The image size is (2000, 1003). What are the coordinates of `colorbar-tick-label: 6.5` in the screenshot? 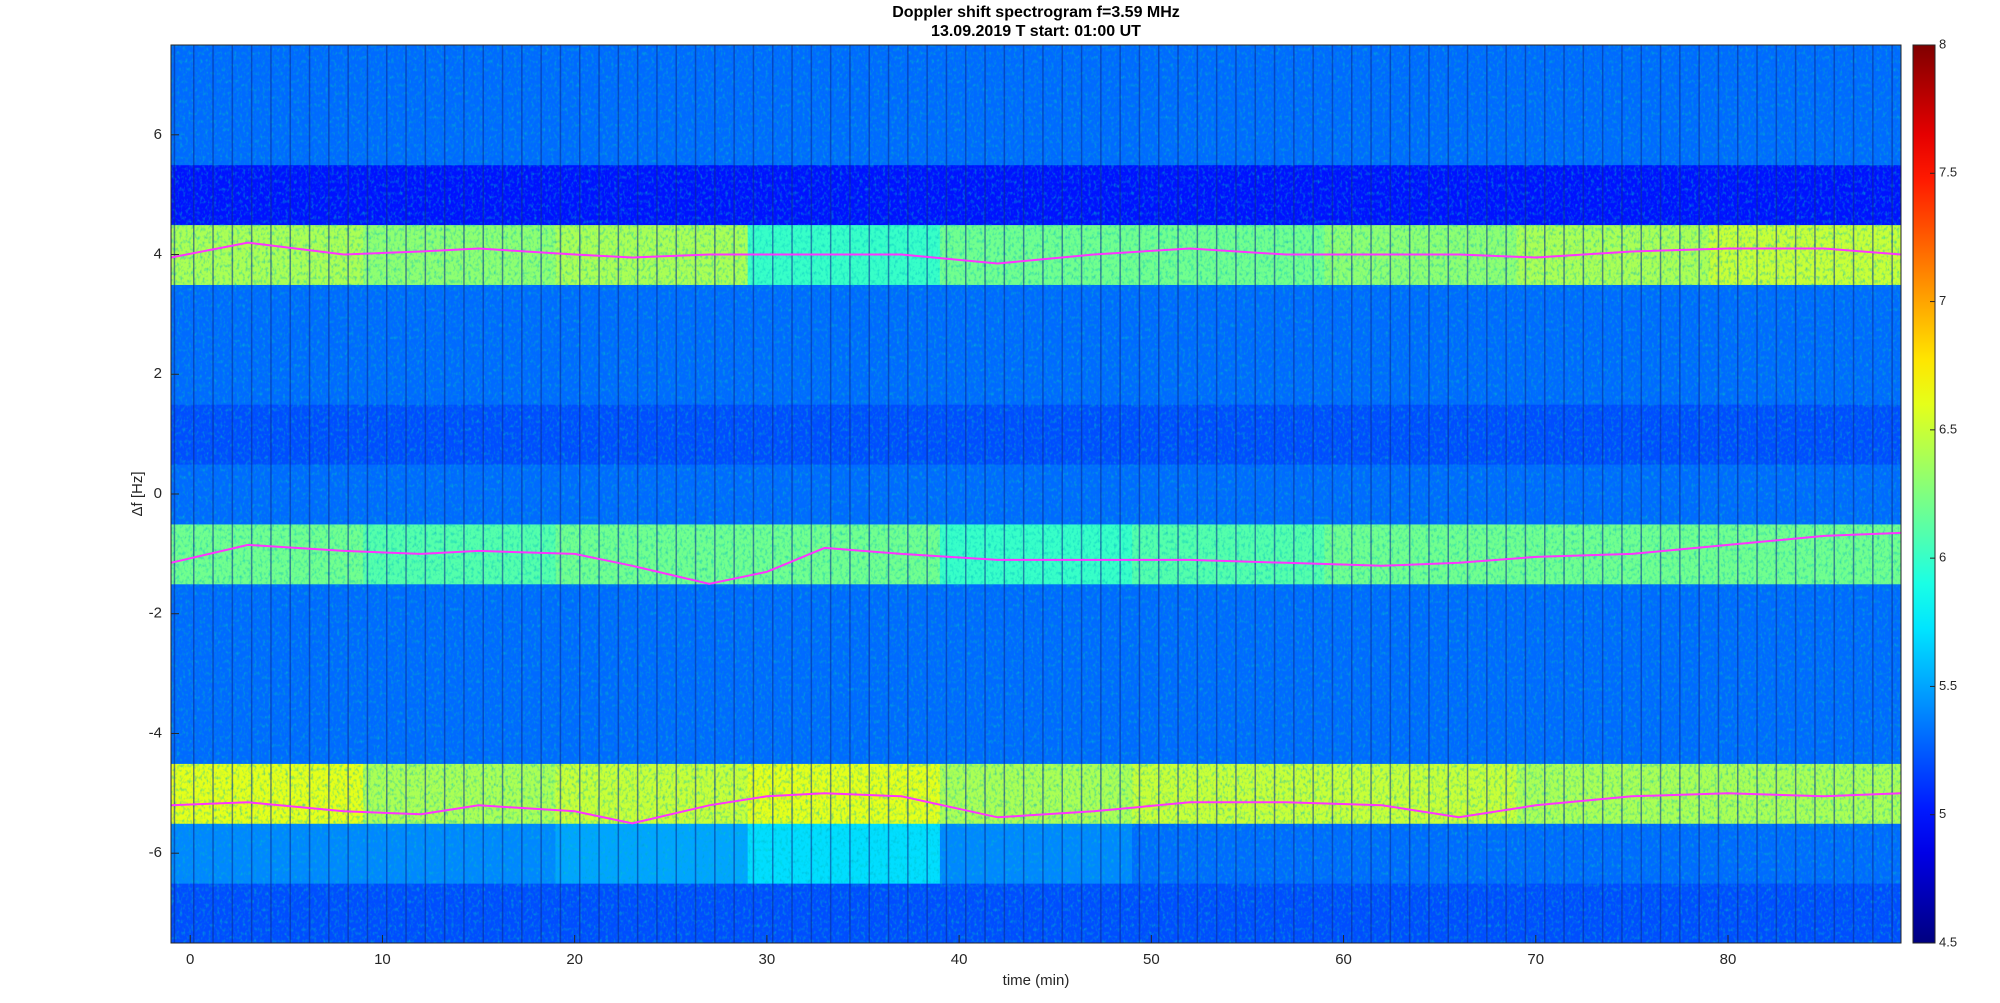 It's located at (1948, 428).